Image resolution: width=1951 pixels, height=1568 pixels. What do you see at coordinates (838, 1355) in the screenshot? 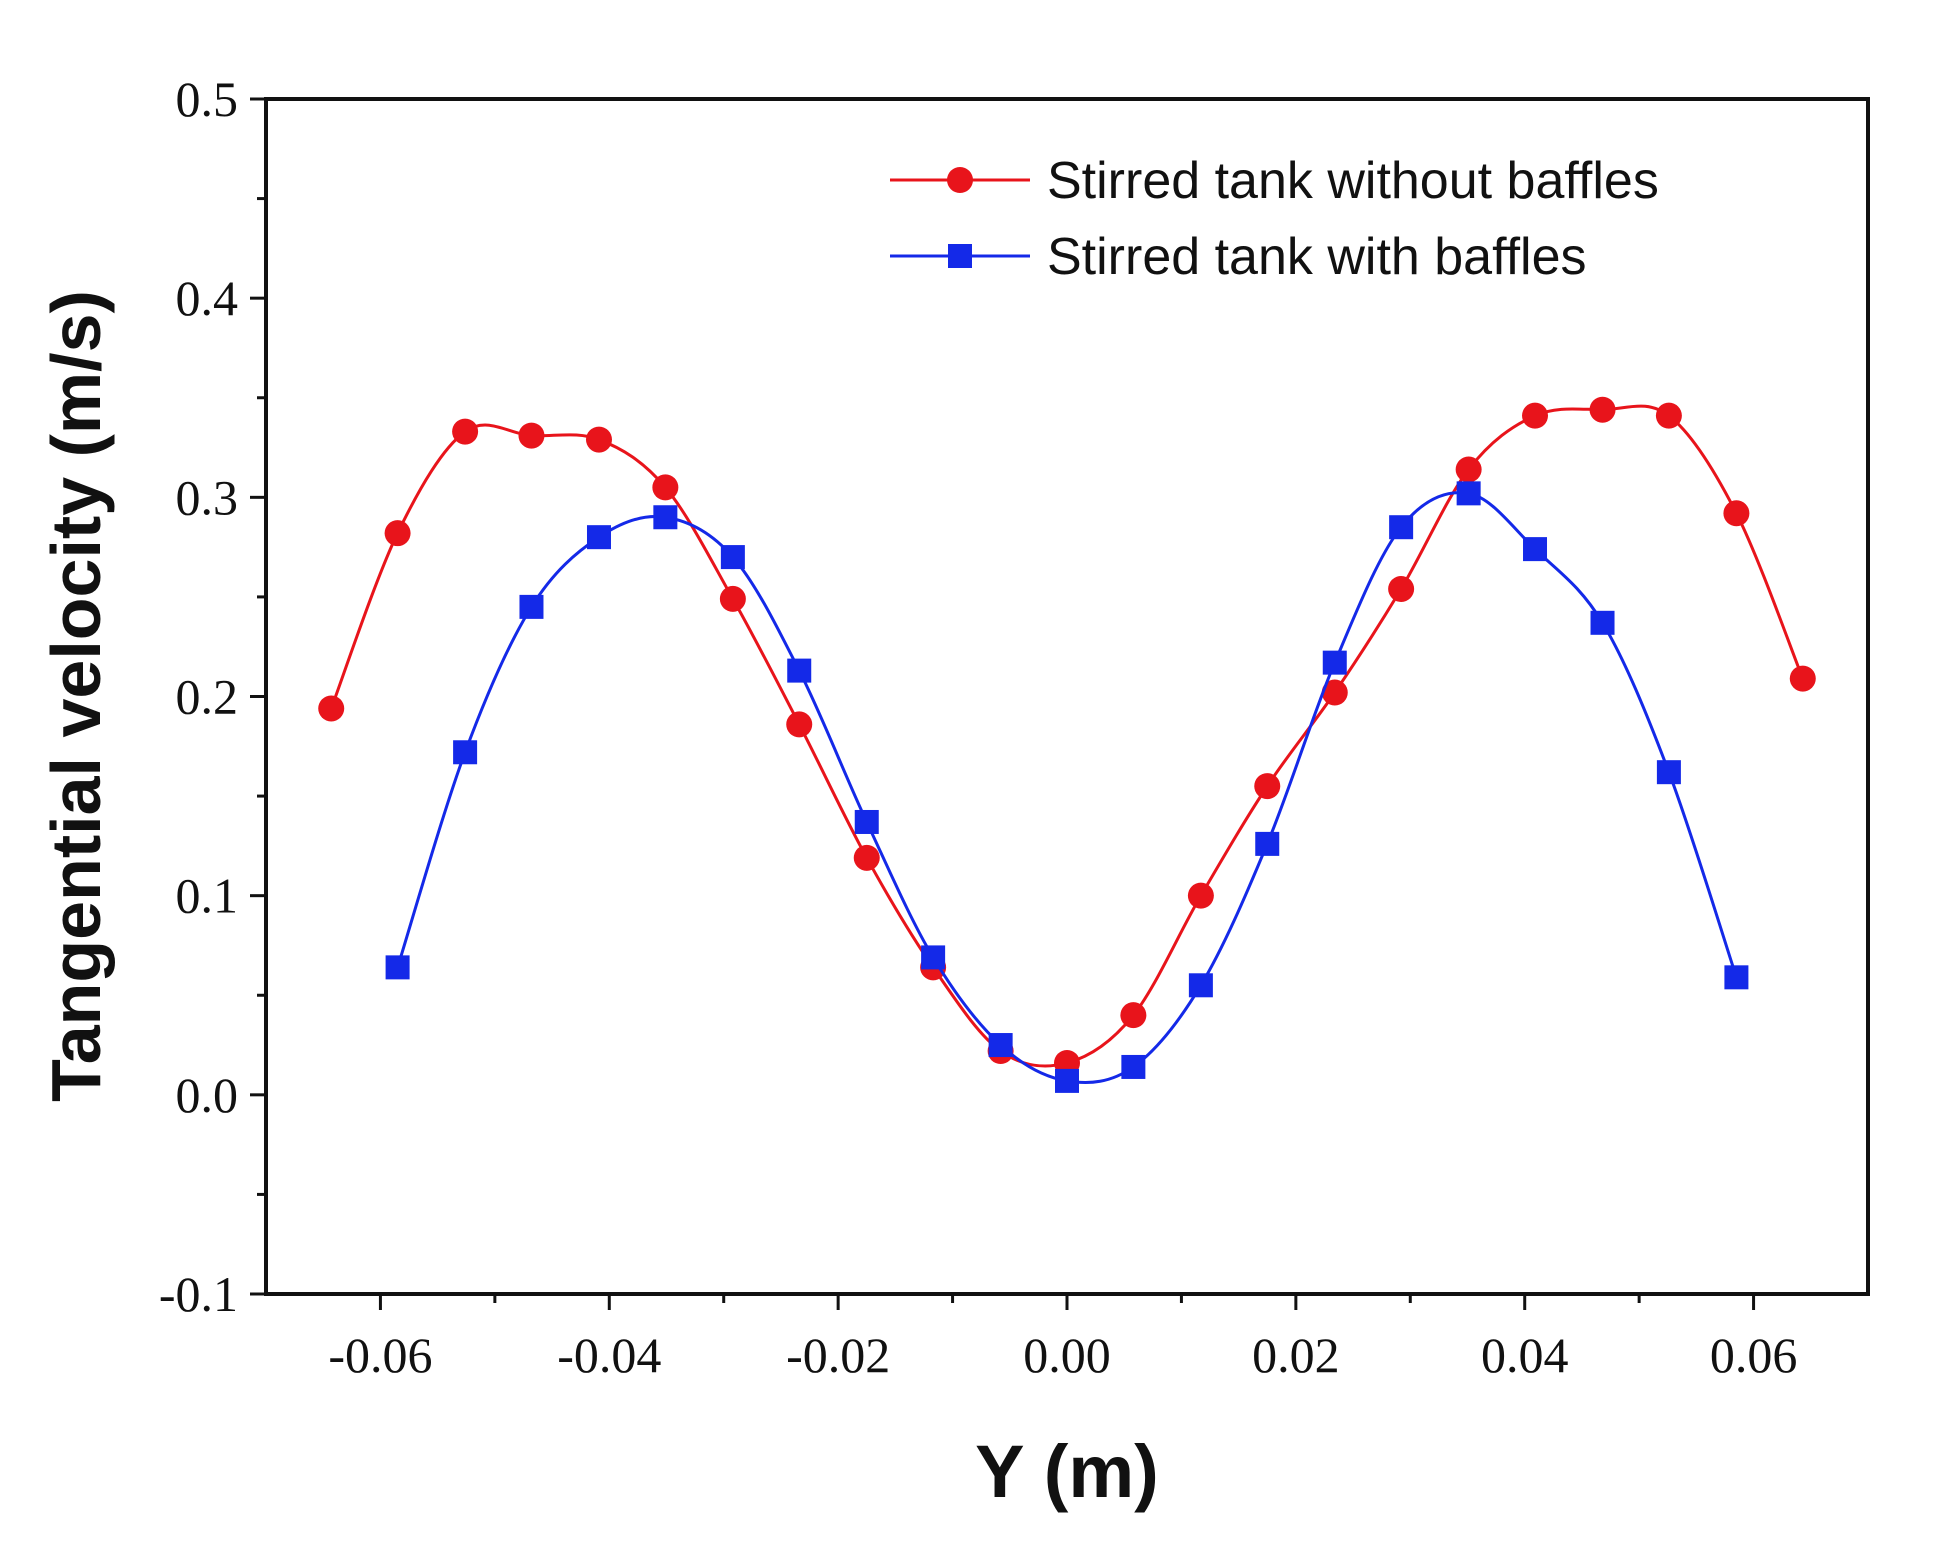
I see `x-tick-label: -0.02` at bounding box center [838, 1355].